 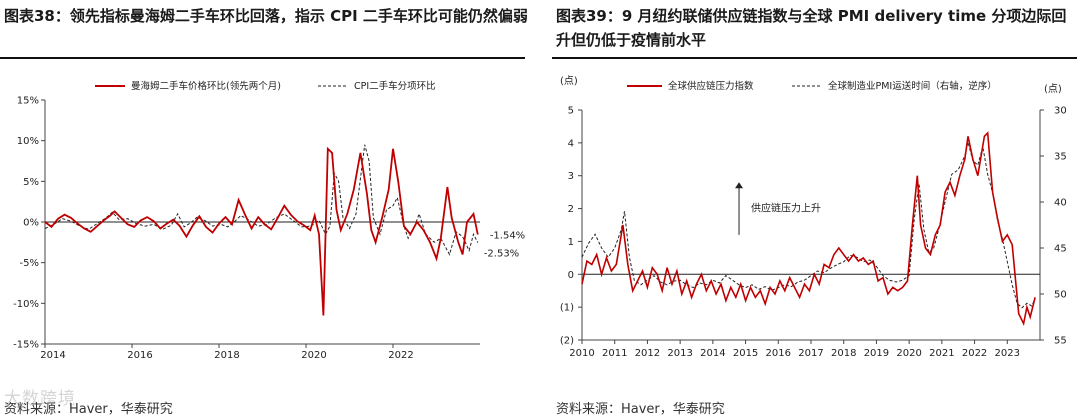 What do you see at coordinates (589, 16) in the screenshot?
I see `figure-label: 图表39：` at bounding box center [589, 16].